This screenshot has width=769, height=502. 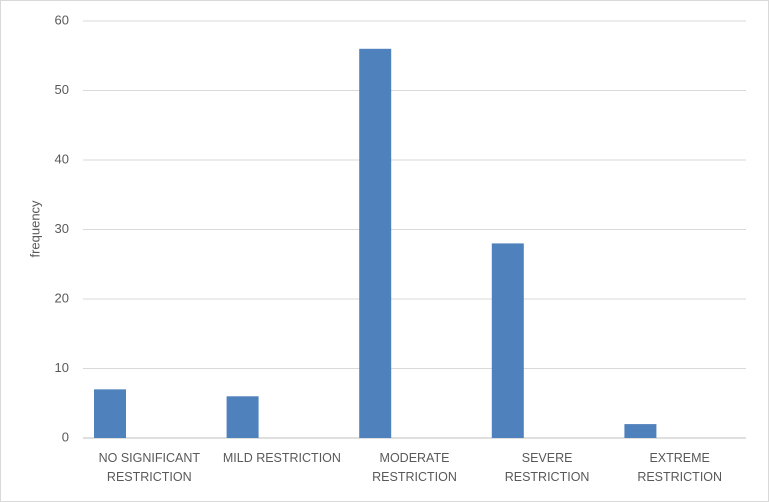 What do you see at coordinates (281, 458) in the screenshot?
I see `x-tick-label: MILD RESTRICTION` at bounding box center [281, 458].